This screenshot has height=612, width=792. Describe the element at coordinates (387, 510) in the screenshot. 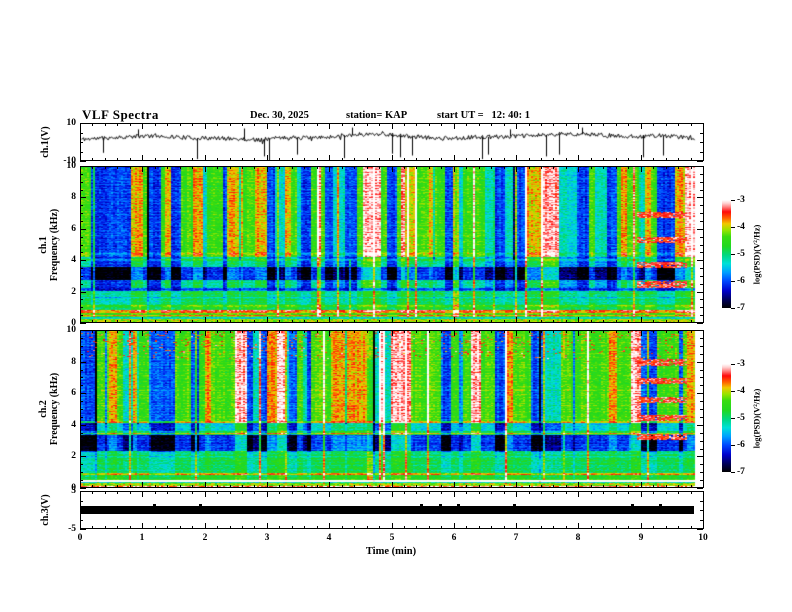

I see `ch3-signal-bar` at that location.